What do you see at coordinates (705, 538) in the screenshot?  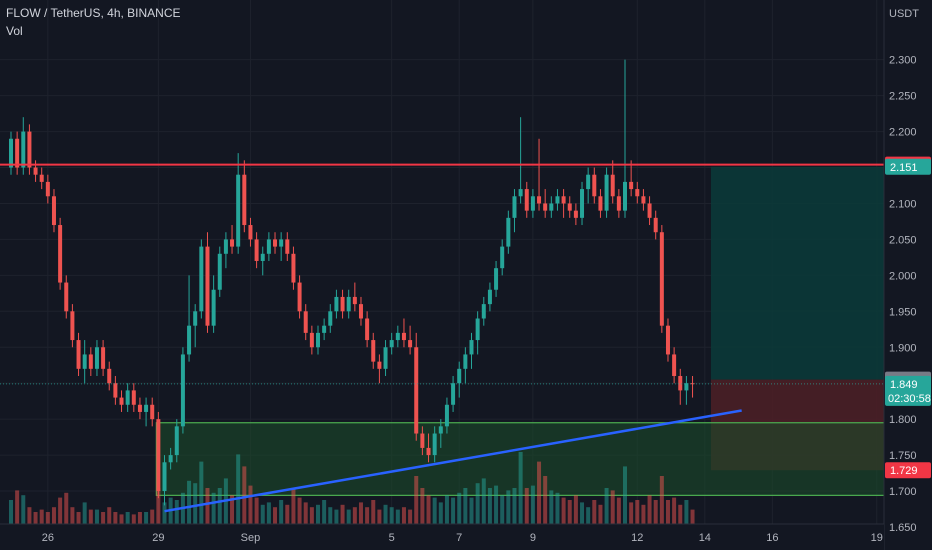 I see `time-tick-label: 14` at bounding box center [705, 538].